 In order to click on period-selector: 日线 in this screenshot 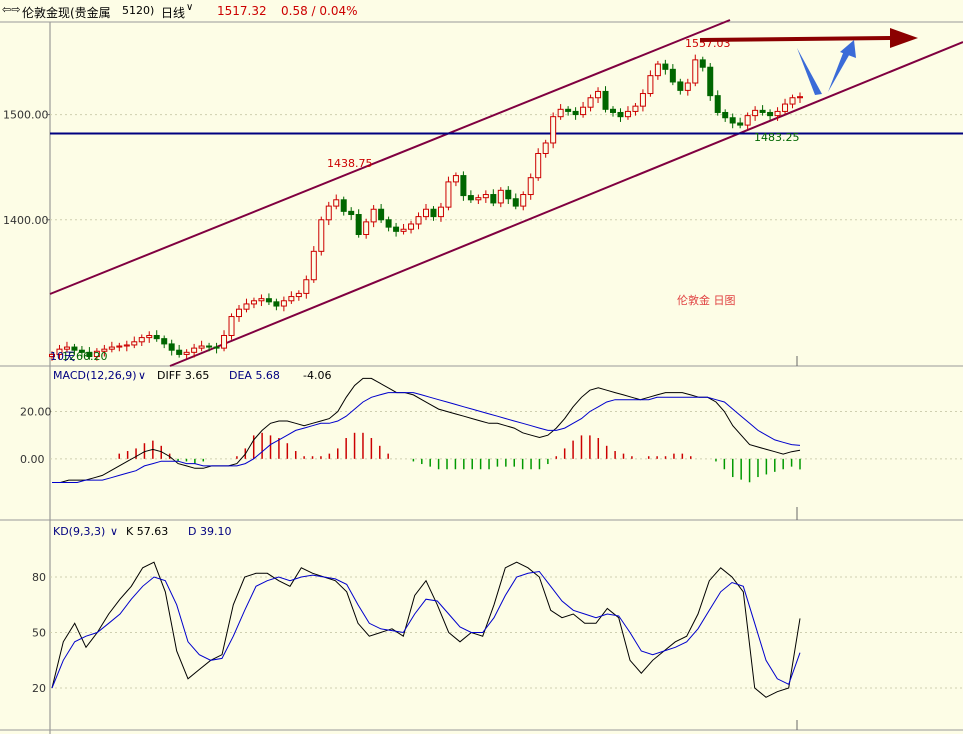, I will do `click(173, 13)`.